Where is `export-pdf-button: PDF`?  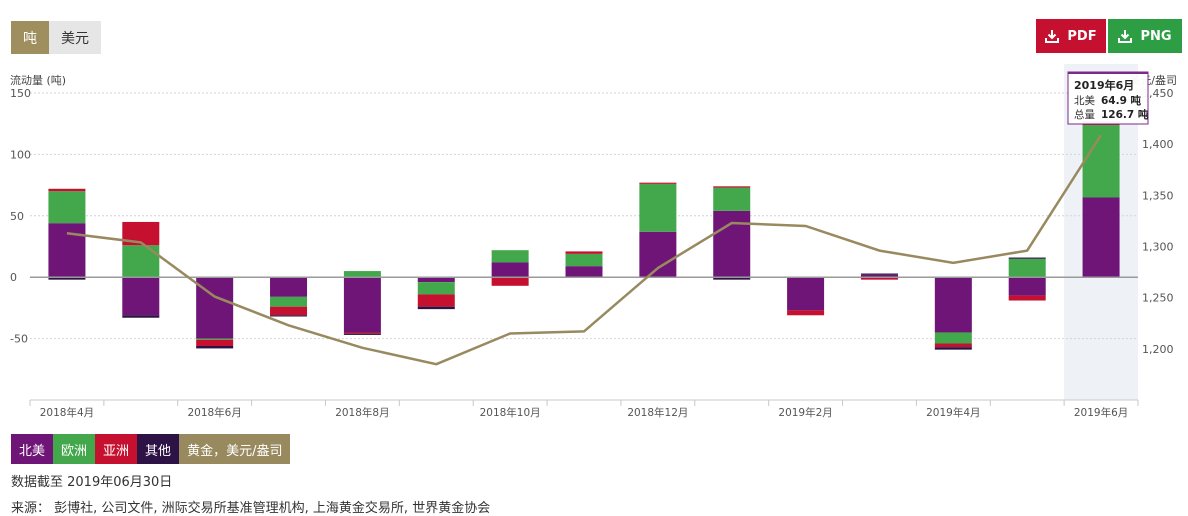 export-pdf-button: PDF is located at coordinates (1071, 36).